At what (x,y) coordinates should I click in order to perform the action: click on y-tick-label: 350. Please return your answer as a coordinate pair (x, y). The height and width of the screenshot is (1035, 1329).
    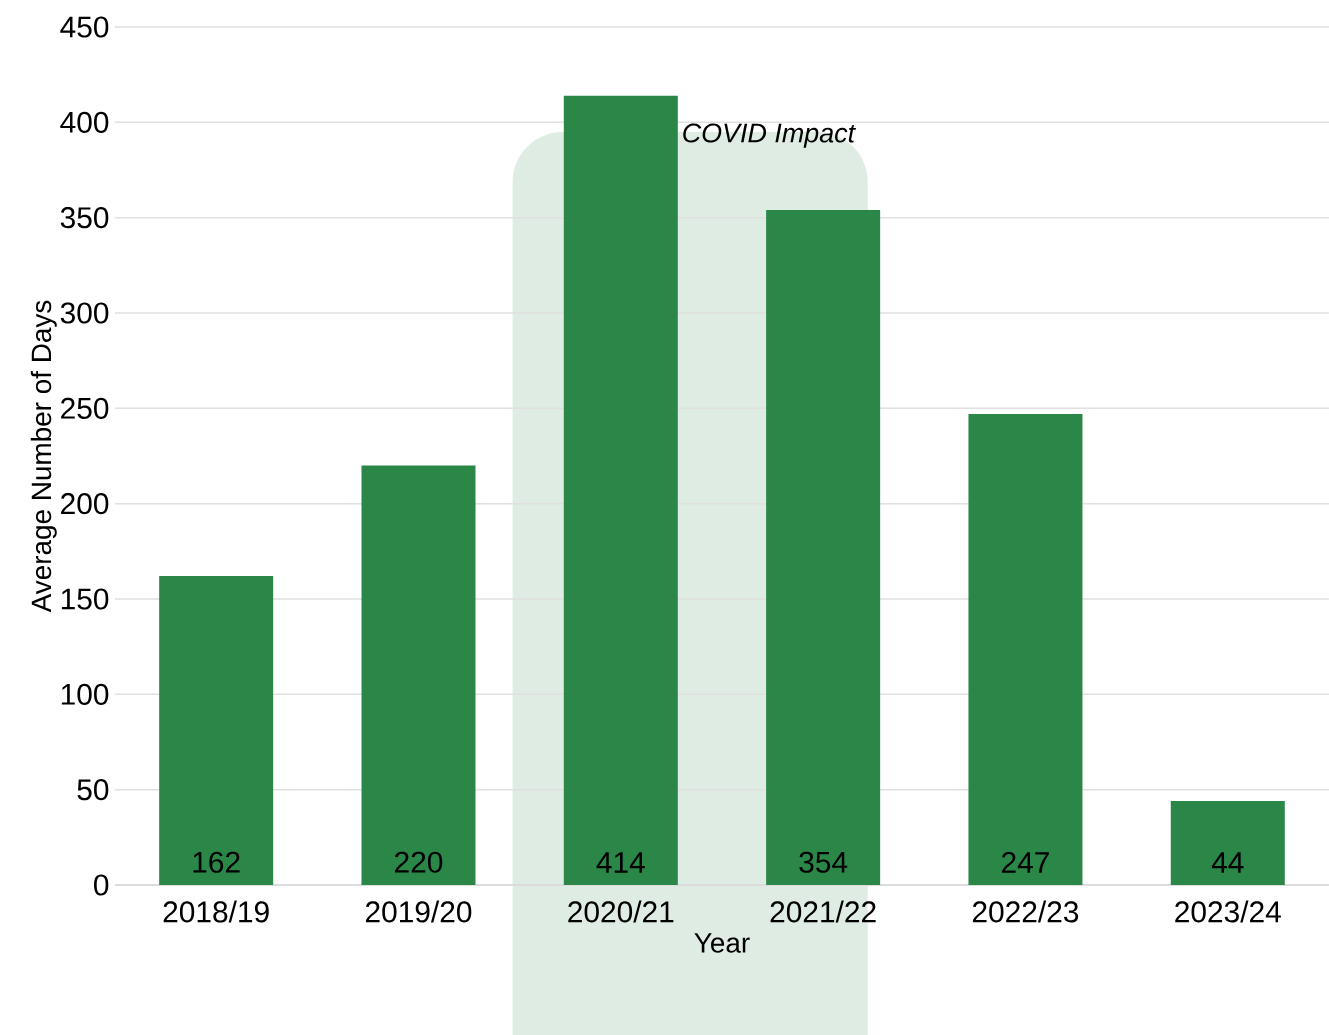
    Looking at the image, I should click on (84, 218).